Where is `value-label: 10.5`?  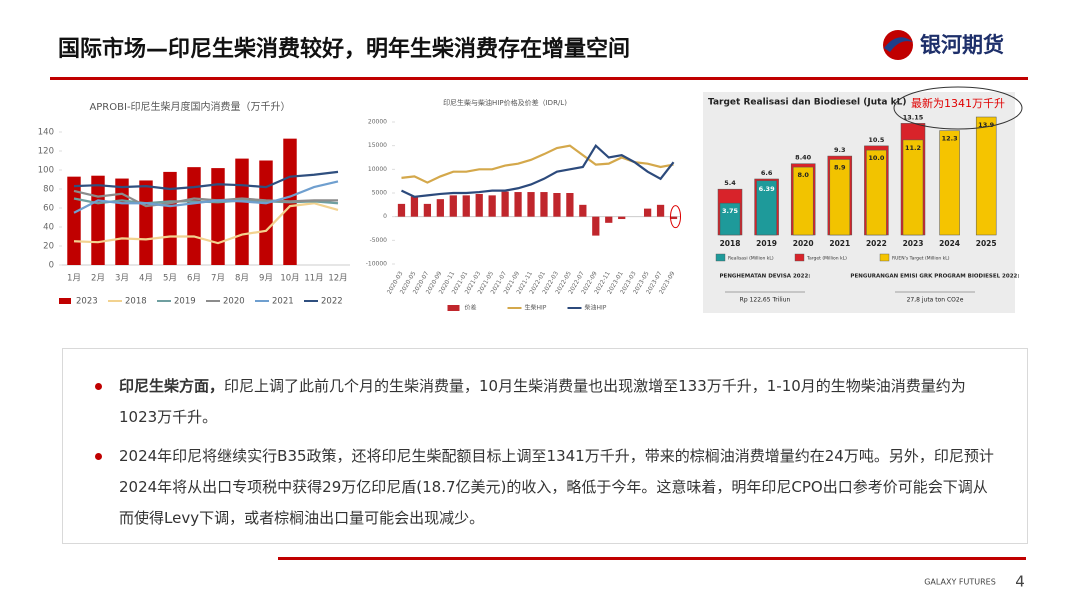 value-label: 10.5 is located at coordinates (876, 140).